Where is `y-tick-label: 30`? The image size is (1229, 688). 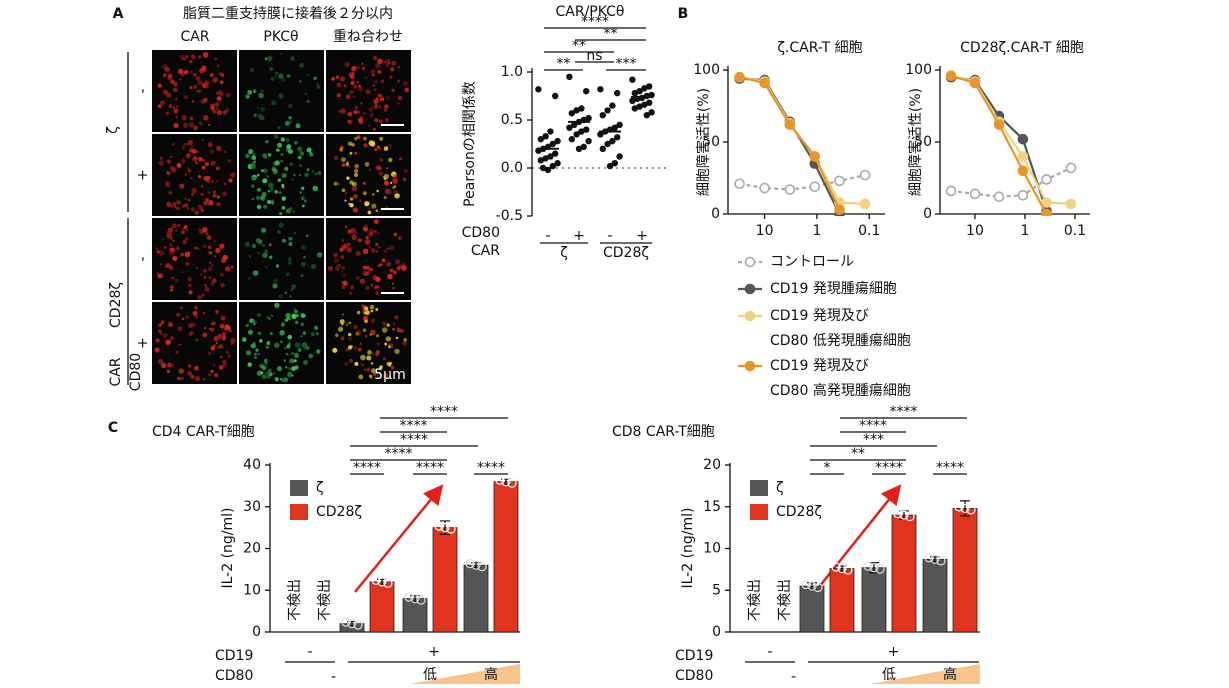
y-tick-label: 30 is located at coordinates (252, 507).